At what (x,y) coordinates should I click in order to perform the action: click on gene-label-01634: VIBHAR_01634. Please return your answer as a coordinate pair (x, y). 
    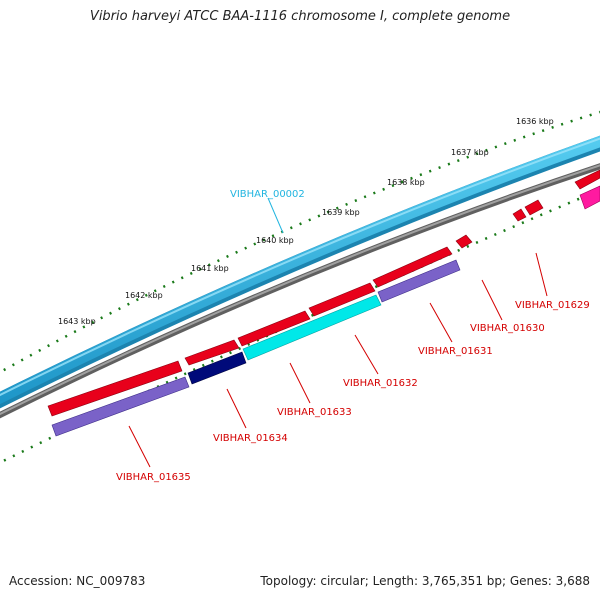
    Looking at the image, I should click on (250, 438).